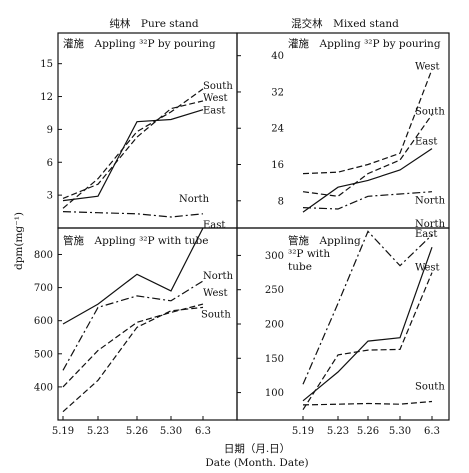  What do you see at coordinates (154, 23) in the screenshot?
I see `column-title-pure-stand: 纯林 Pure stand` at bounding box center [154, 23].